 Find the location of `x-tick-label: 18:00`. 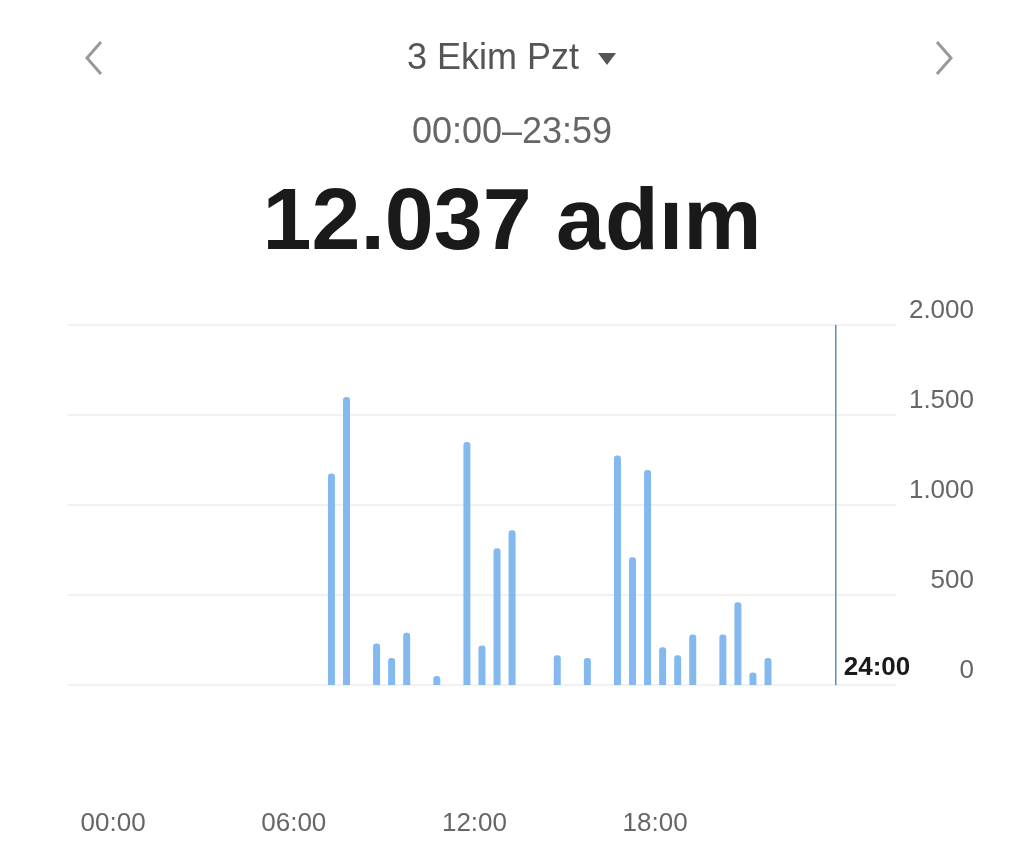

x-tick-label: 18:00 is located at coordinates (655, 822).